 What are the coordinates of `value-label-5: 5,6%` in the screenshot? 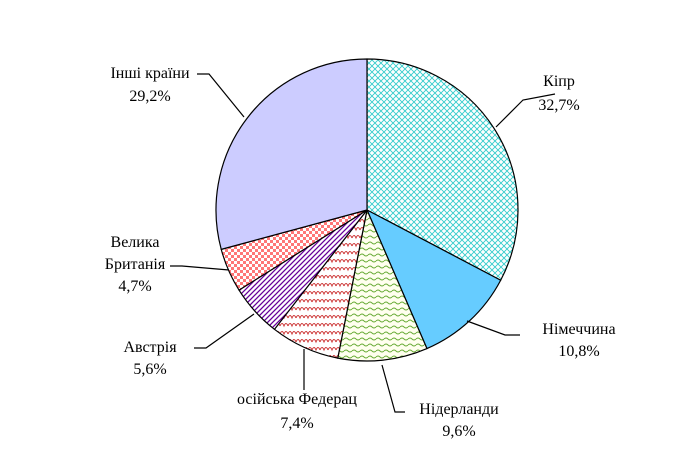 It's located at (149, 369).